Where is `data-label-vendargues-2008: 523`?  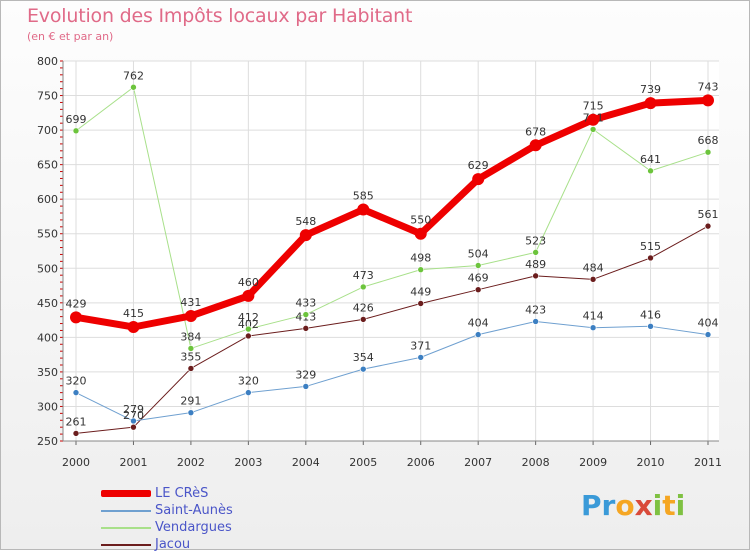
data-label-vendargues-2008: 523 is located at coordinates (535, 240).